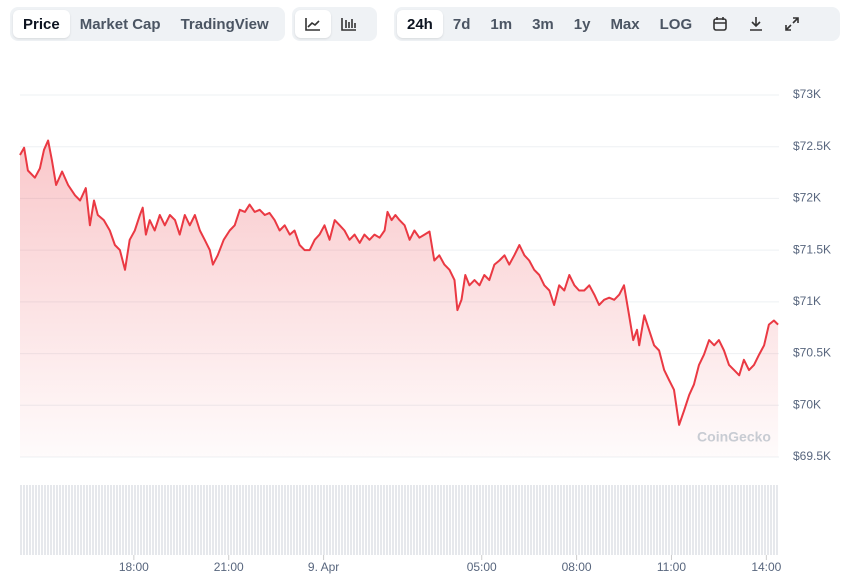  Describe the element at coordinates (323, 567) in the screenshot. I see `x-tick-label: 9. Apr` at that location.